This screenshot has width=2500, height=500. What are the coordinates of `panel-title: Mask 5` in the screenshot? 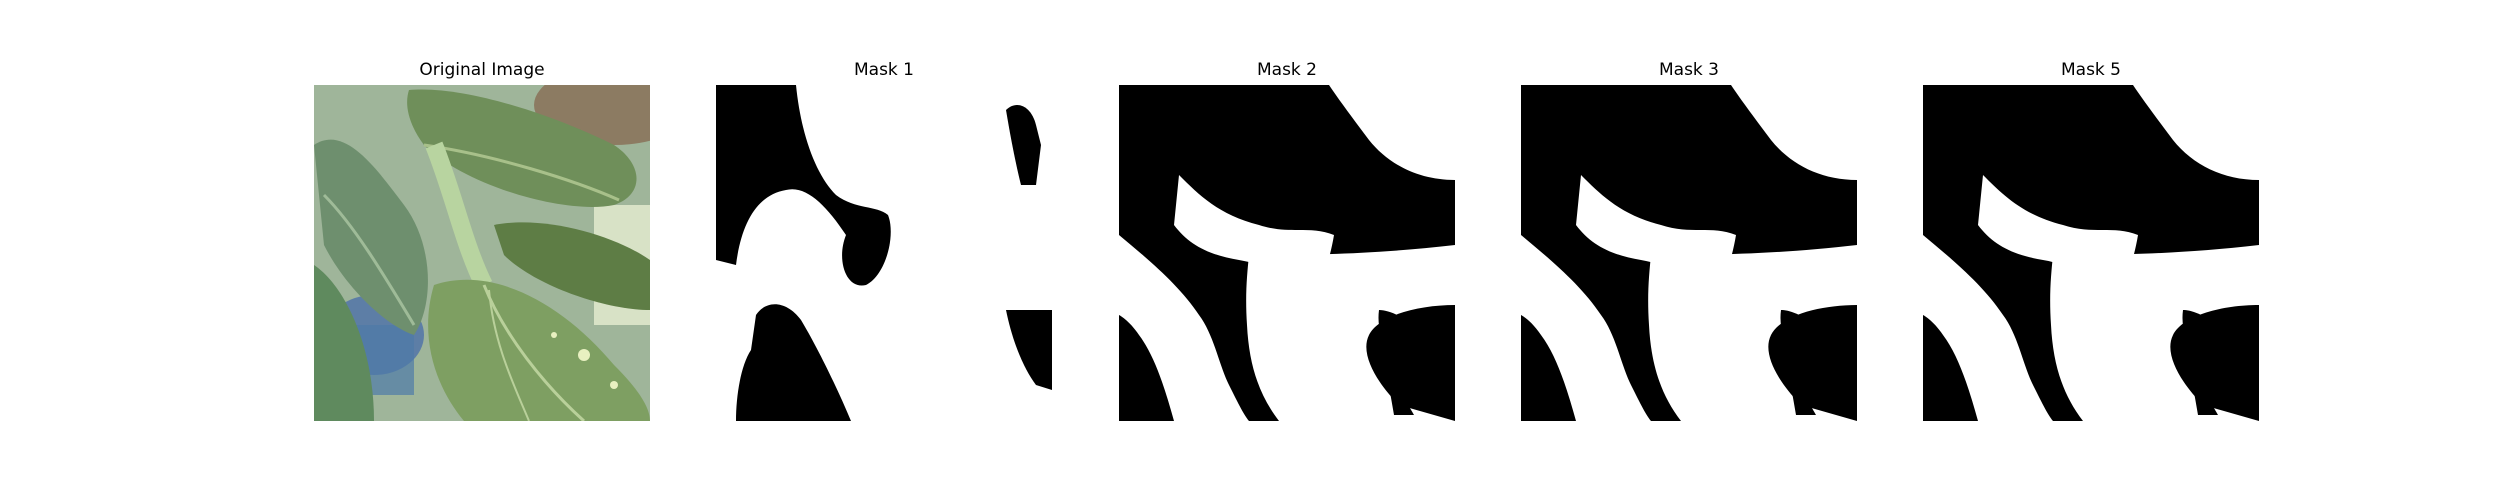 It's located at (2090, 70).